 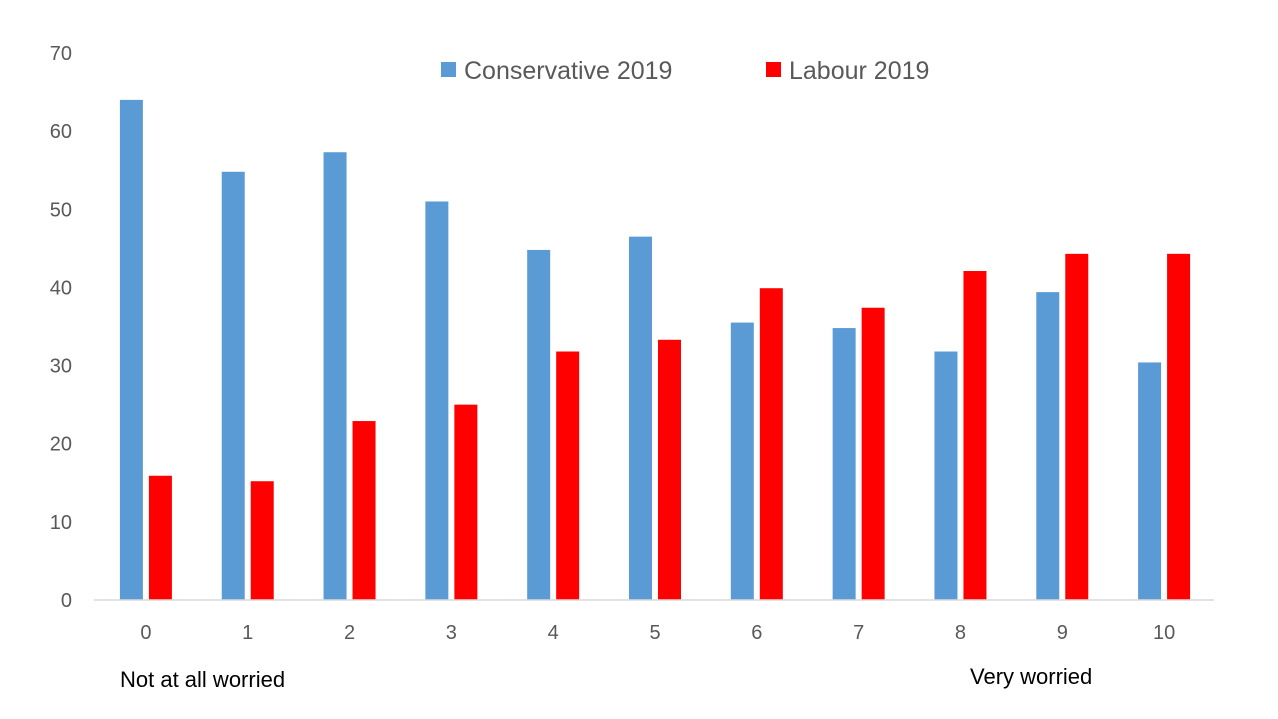 What do you see at coordinates (568, 71) in the screenshot?
I see `legend-label-conservative: Conservative 2019` at bounding box center [568, 71].